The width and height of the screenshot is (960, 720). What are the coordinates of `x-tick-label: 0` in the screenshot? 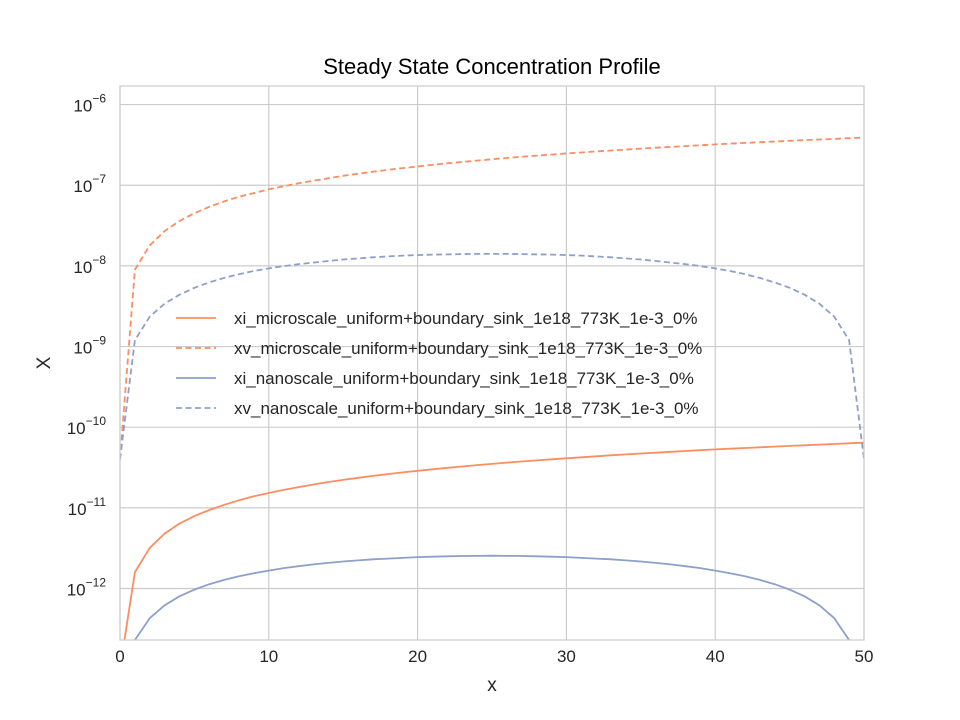 It's located at (119, 656).